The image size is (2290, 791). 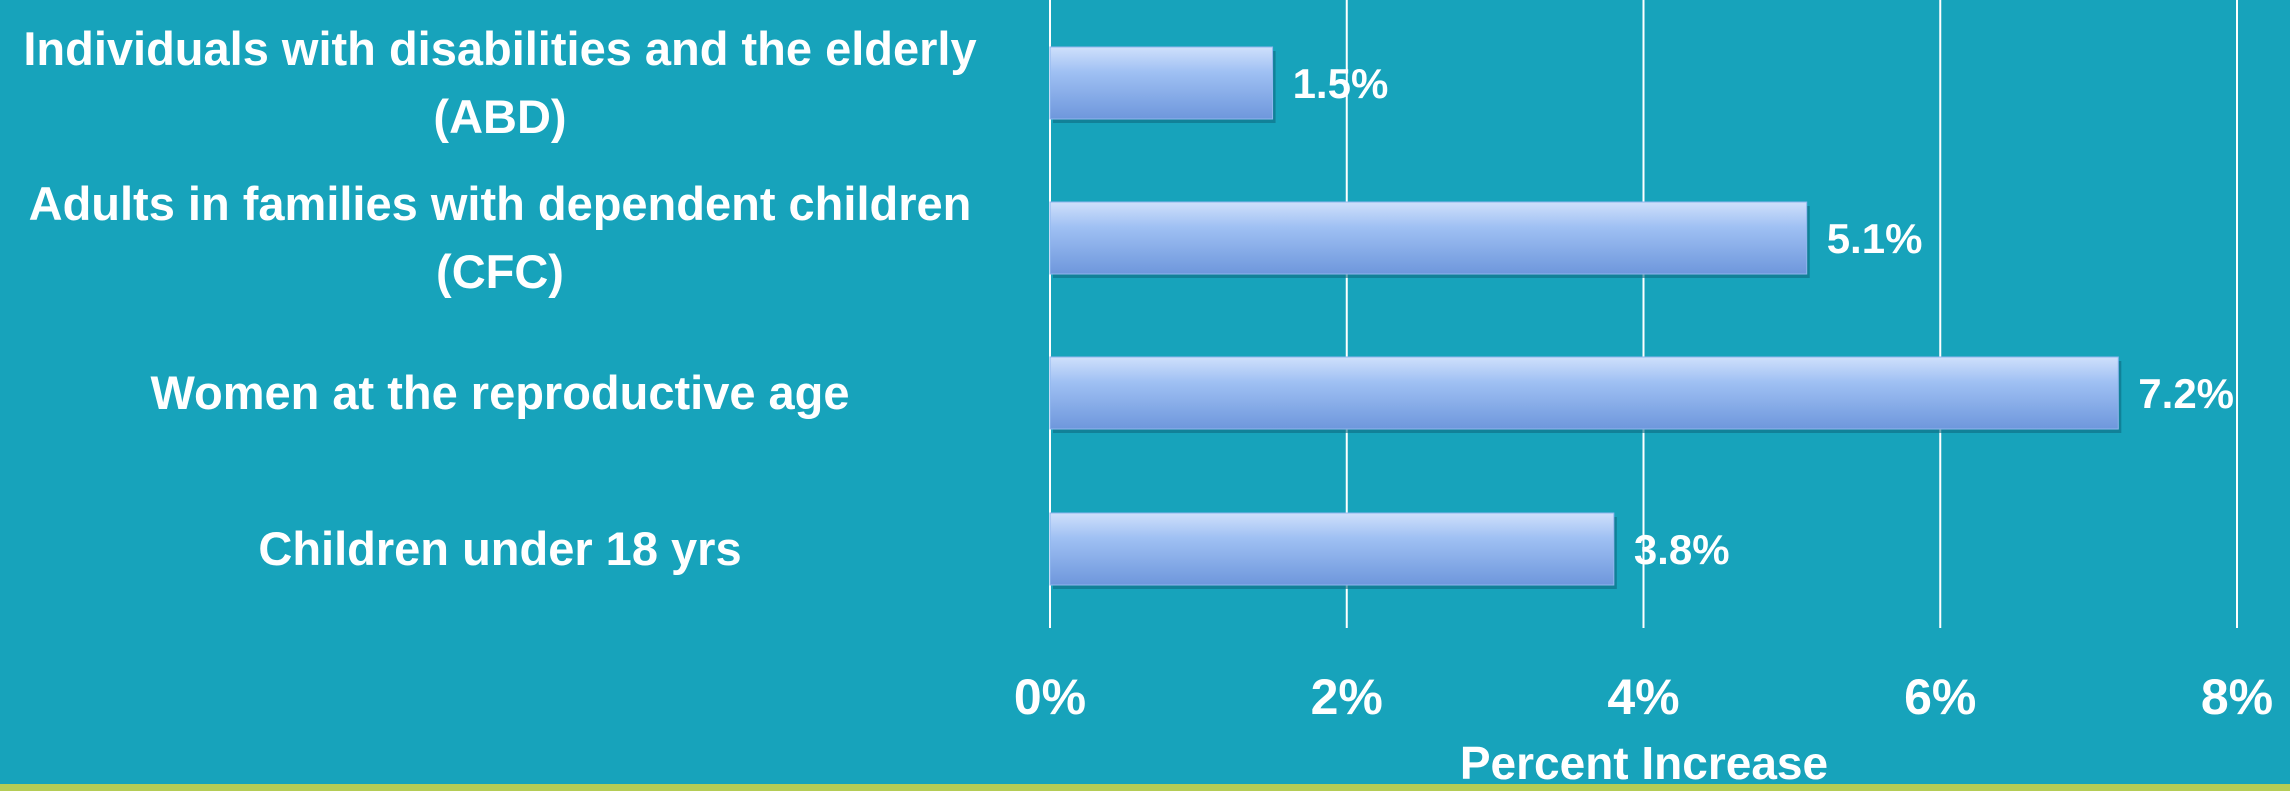 What do you see at coordinates (1341, 83) in the screenshot?
I see `value-label: 1.5%` at bounding box center [1341, 83].